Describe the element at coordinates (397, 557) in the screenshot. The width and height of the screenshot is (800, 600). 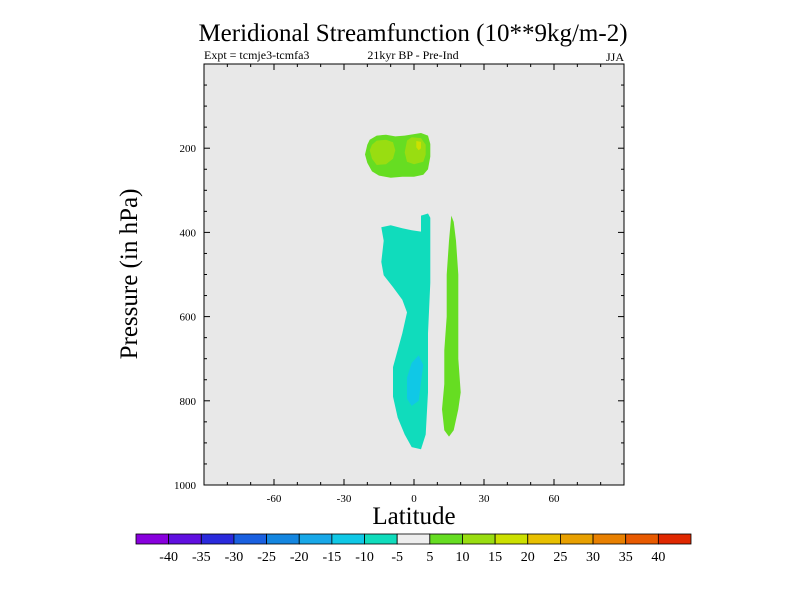
I see `colorbar-label: -5` at that location.